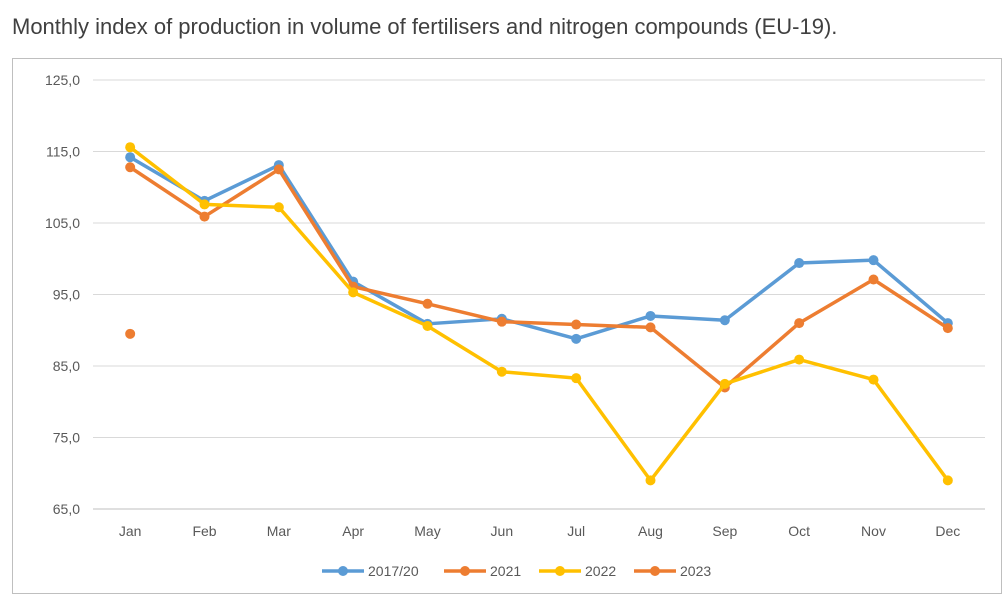 This screenshot has width=1005, height=598. Describe the element at coordinates (502, 531) in the screenshot. I see `x-tick-label: Jun` at that location.